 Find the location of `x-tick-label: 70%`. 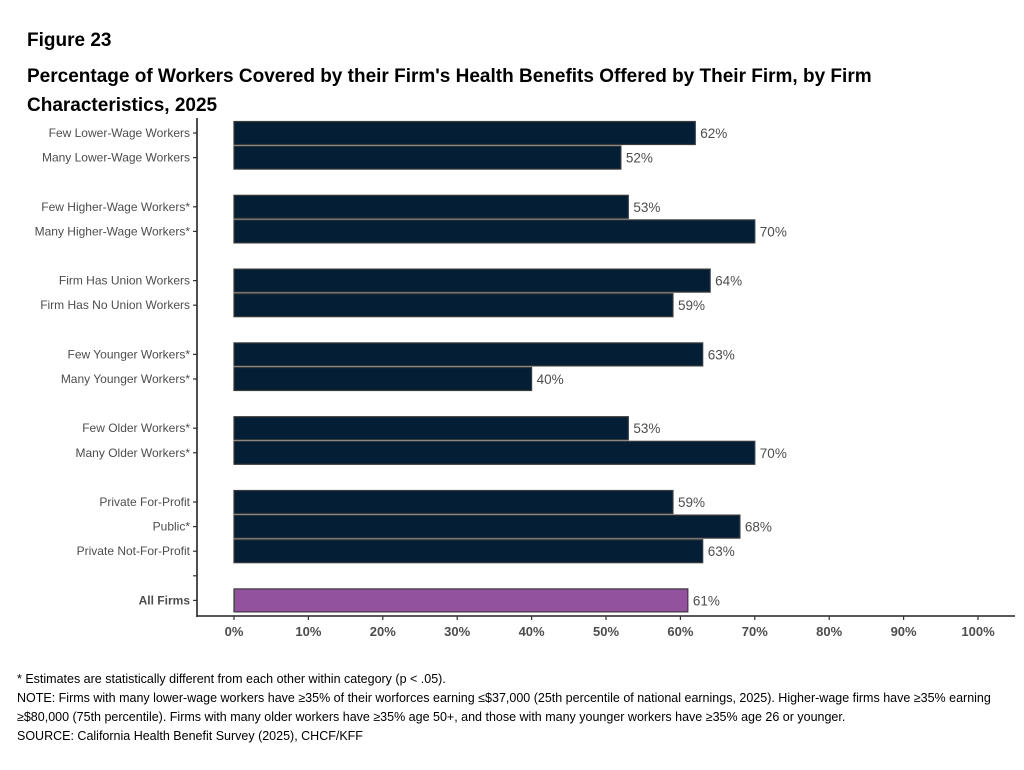

x-tick-label: 70% is located at coordinates (755, 631).